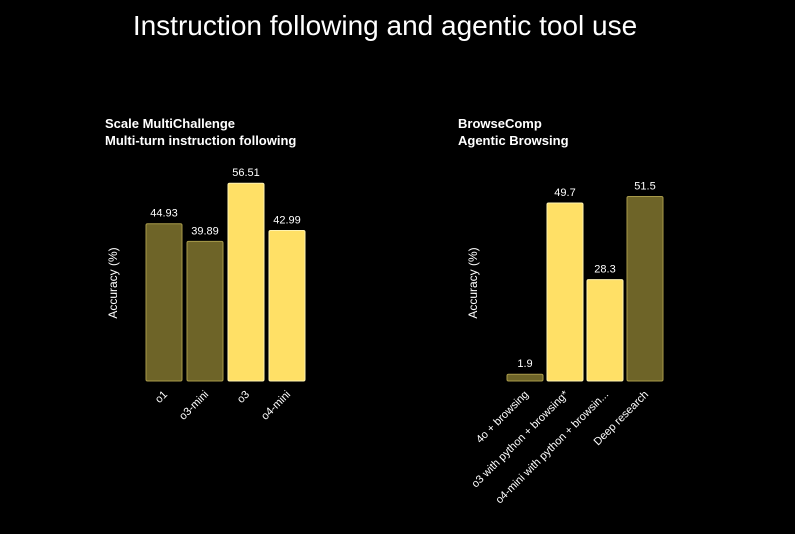 This screenshot has height=534, width=795. I want to click on bar-o3-with-python-browsing, so click(565, 292).